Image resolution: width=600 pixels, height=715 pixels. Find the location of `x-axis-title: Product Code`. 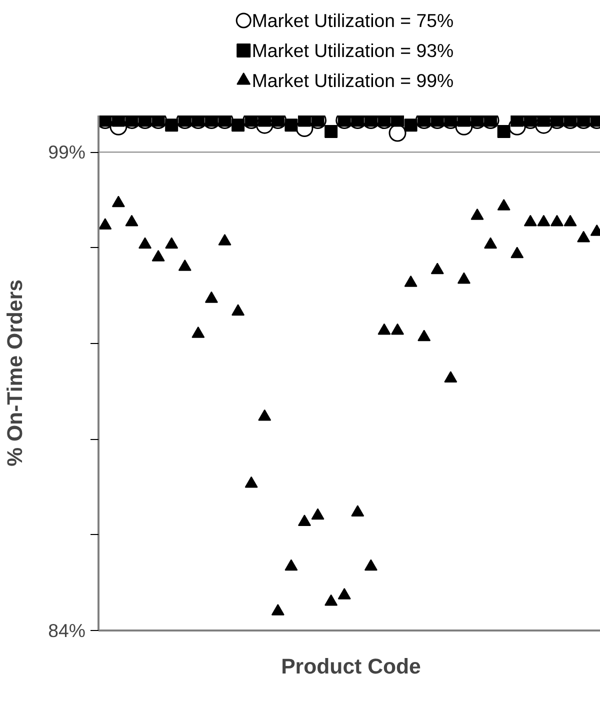

x-axis-title: Product Code is located at coordinates (351, 666).